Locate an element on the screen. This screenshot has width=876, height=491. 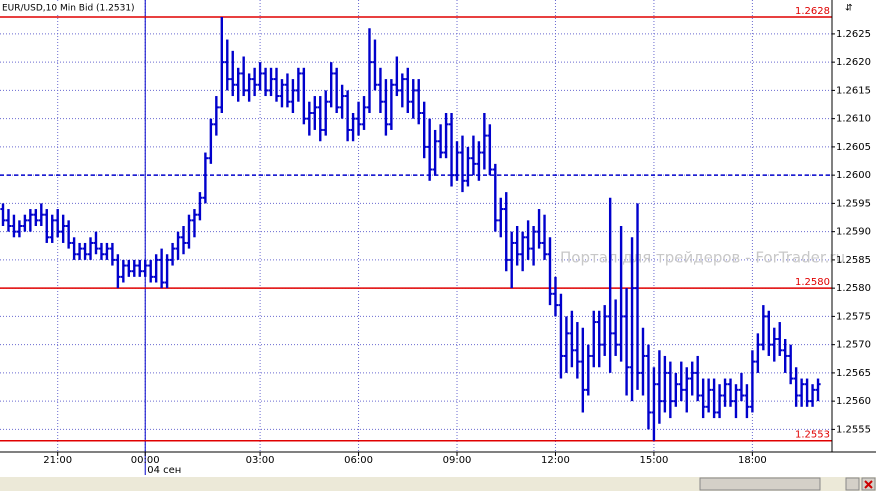
y-tick-label: 1.2595 is located at coordinates (853, 203).